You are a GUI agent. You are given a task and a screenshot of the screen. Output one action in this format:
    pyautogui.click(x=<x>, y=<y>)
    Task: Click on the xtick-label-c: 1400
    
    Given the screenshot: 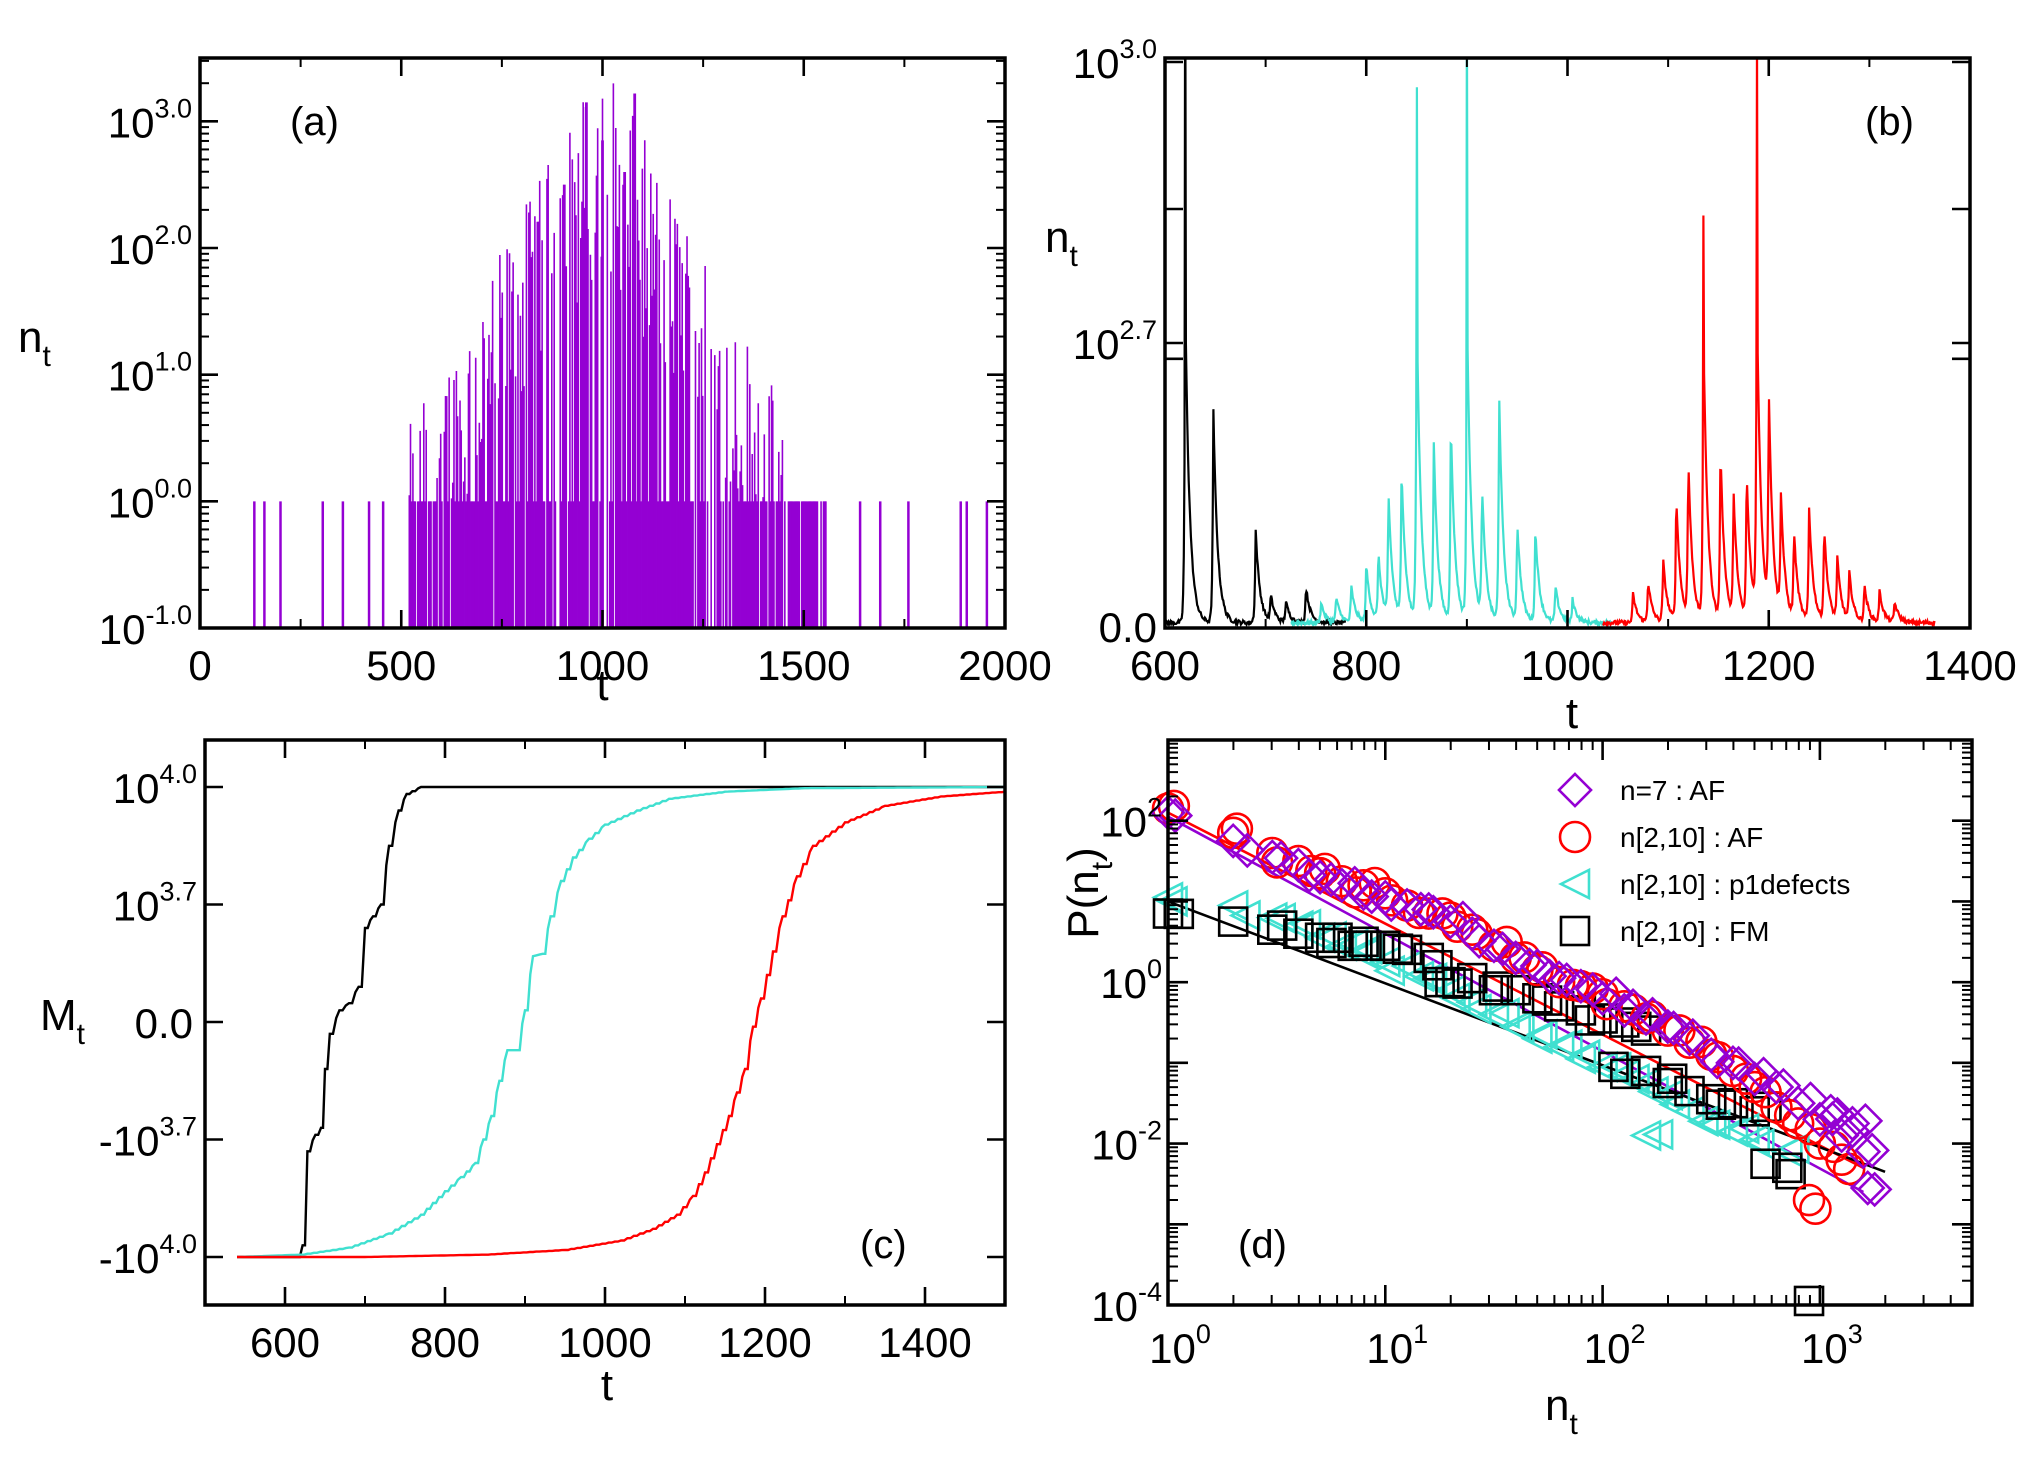 What is the action you would take?
    pyautogui.click(x=924, y=1342)
    